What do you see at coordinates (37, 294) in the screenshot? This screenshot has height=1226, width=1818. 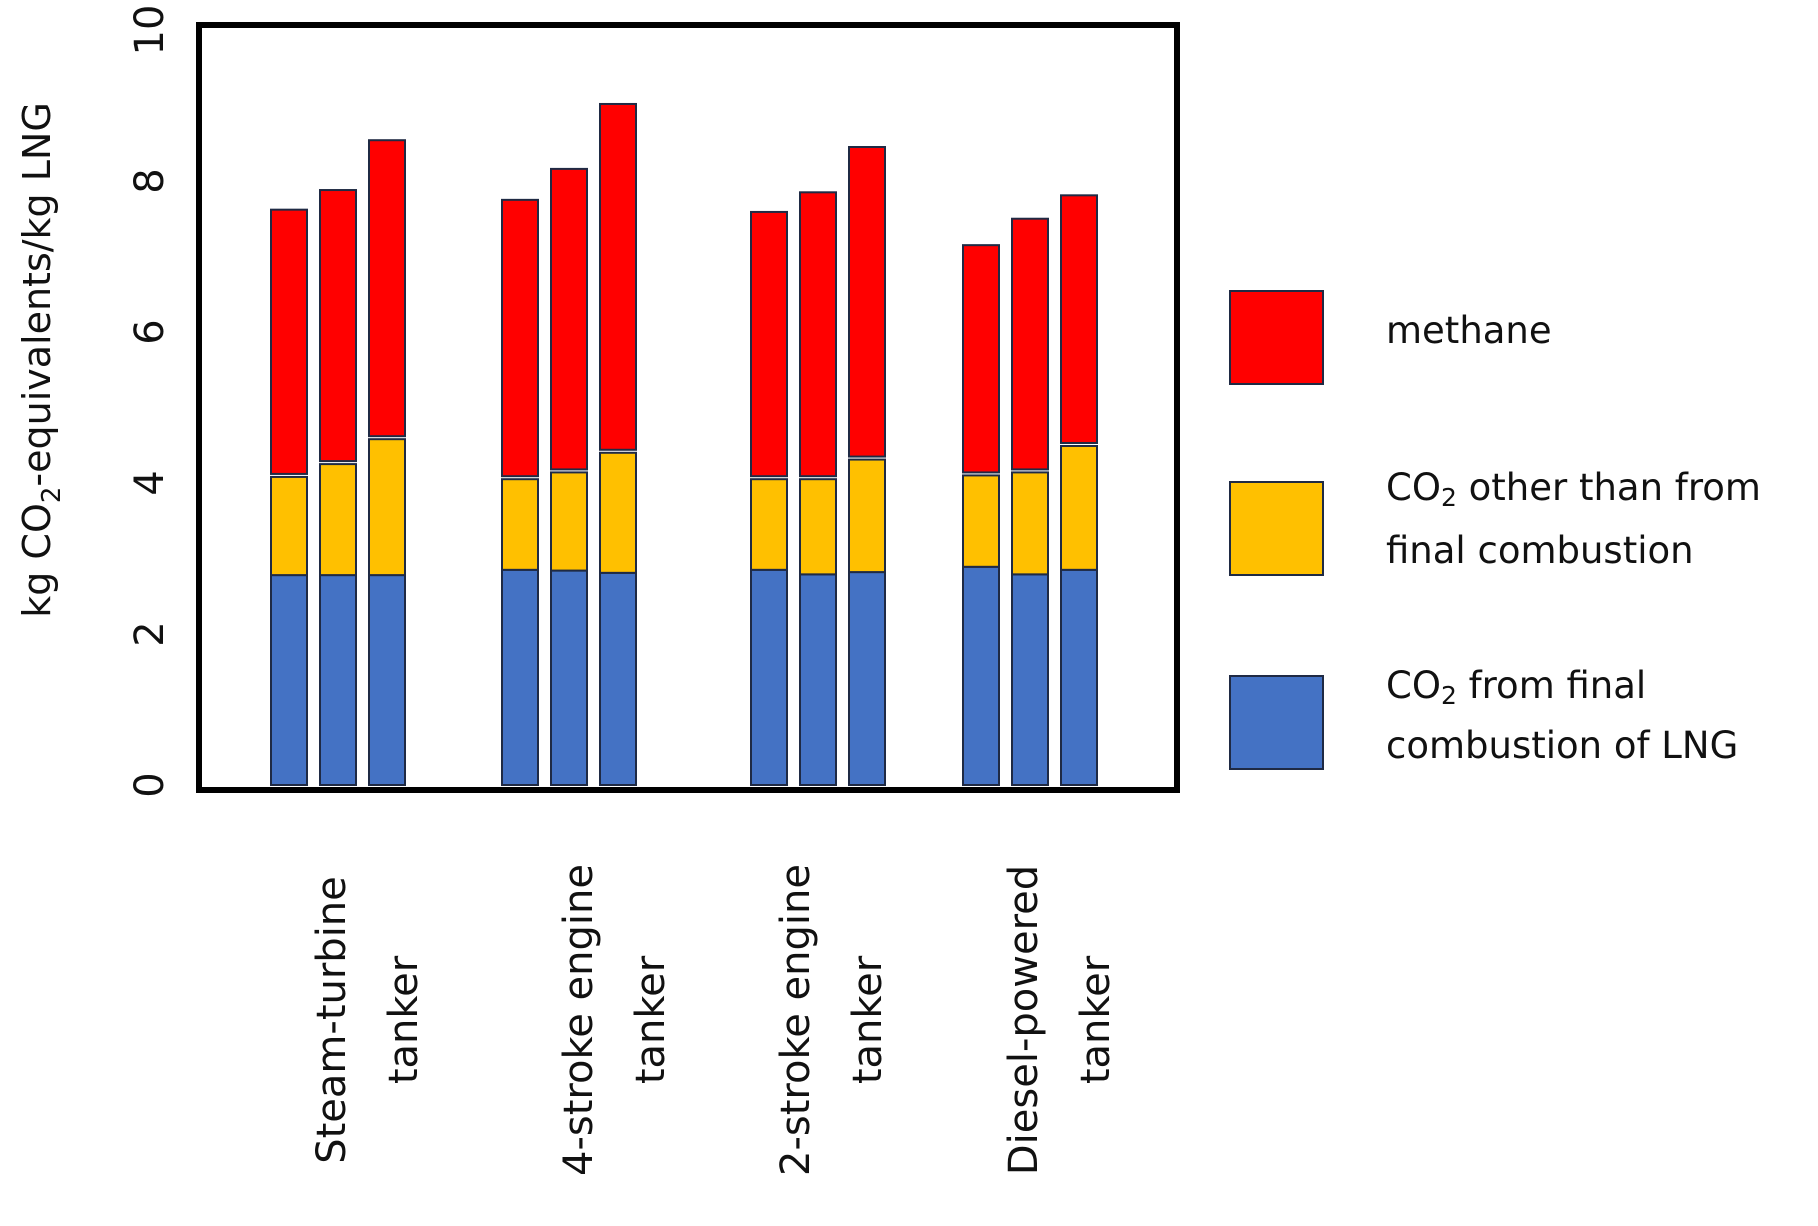 I see `y-axis-label-post: -equivalents/kg LNG` at bounding box center [37, 294].